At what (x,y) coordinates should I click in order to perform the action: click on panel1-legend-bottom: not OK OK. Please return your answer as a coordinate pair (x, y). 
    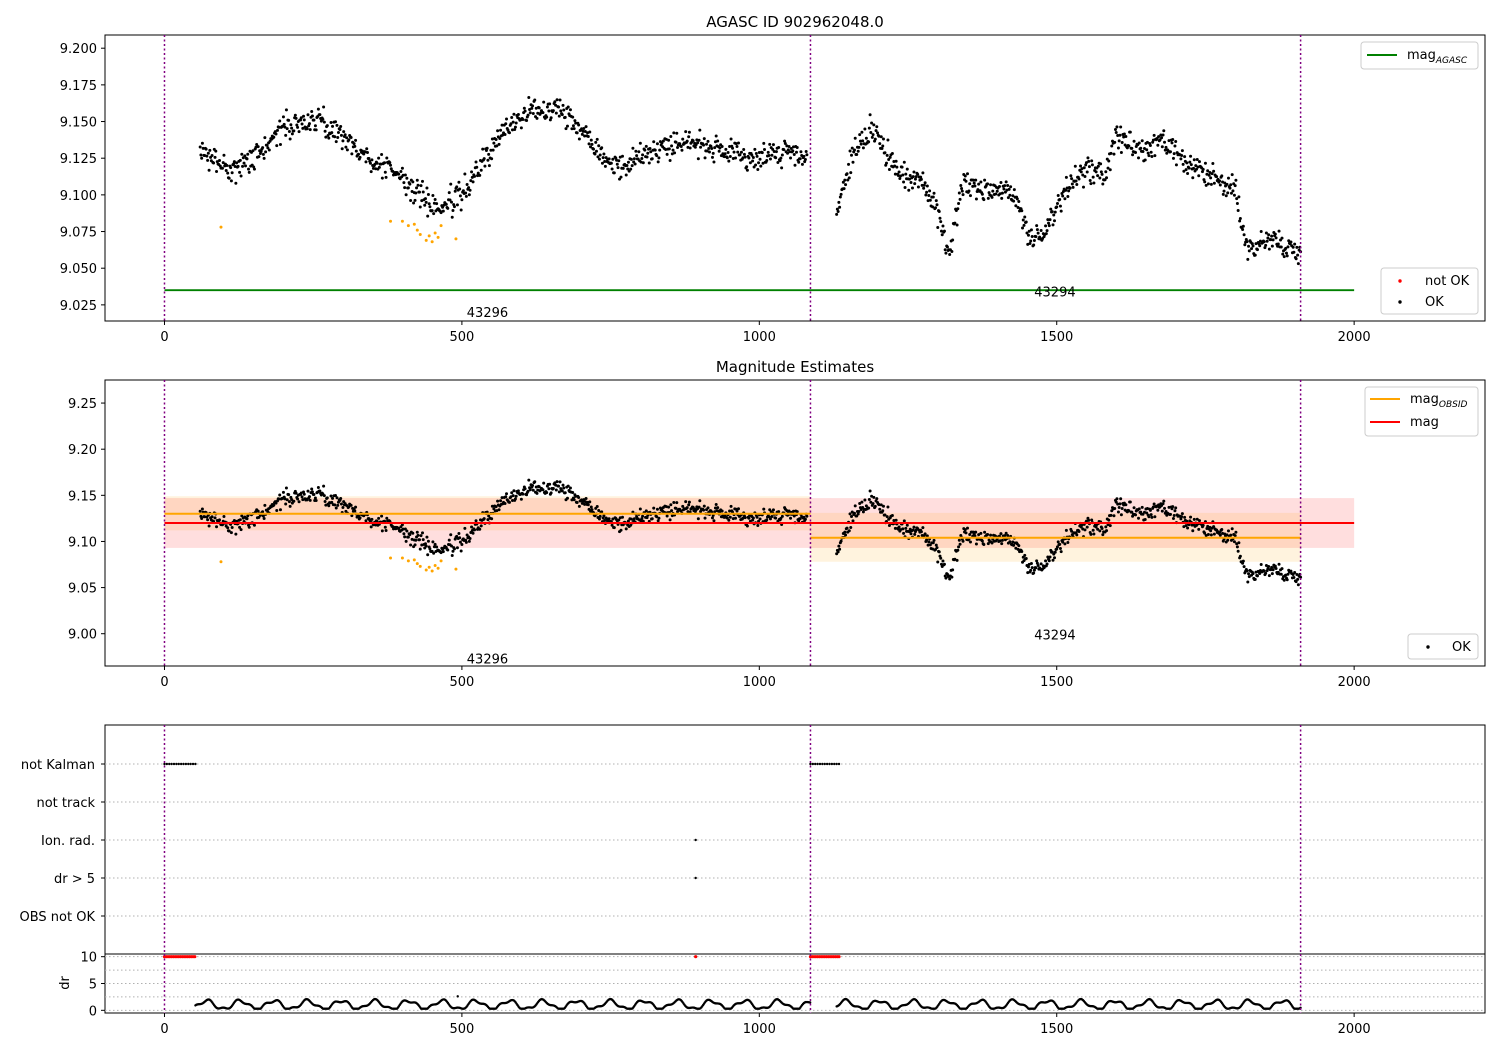
    Looking at the image, I should click on (1429, 291).